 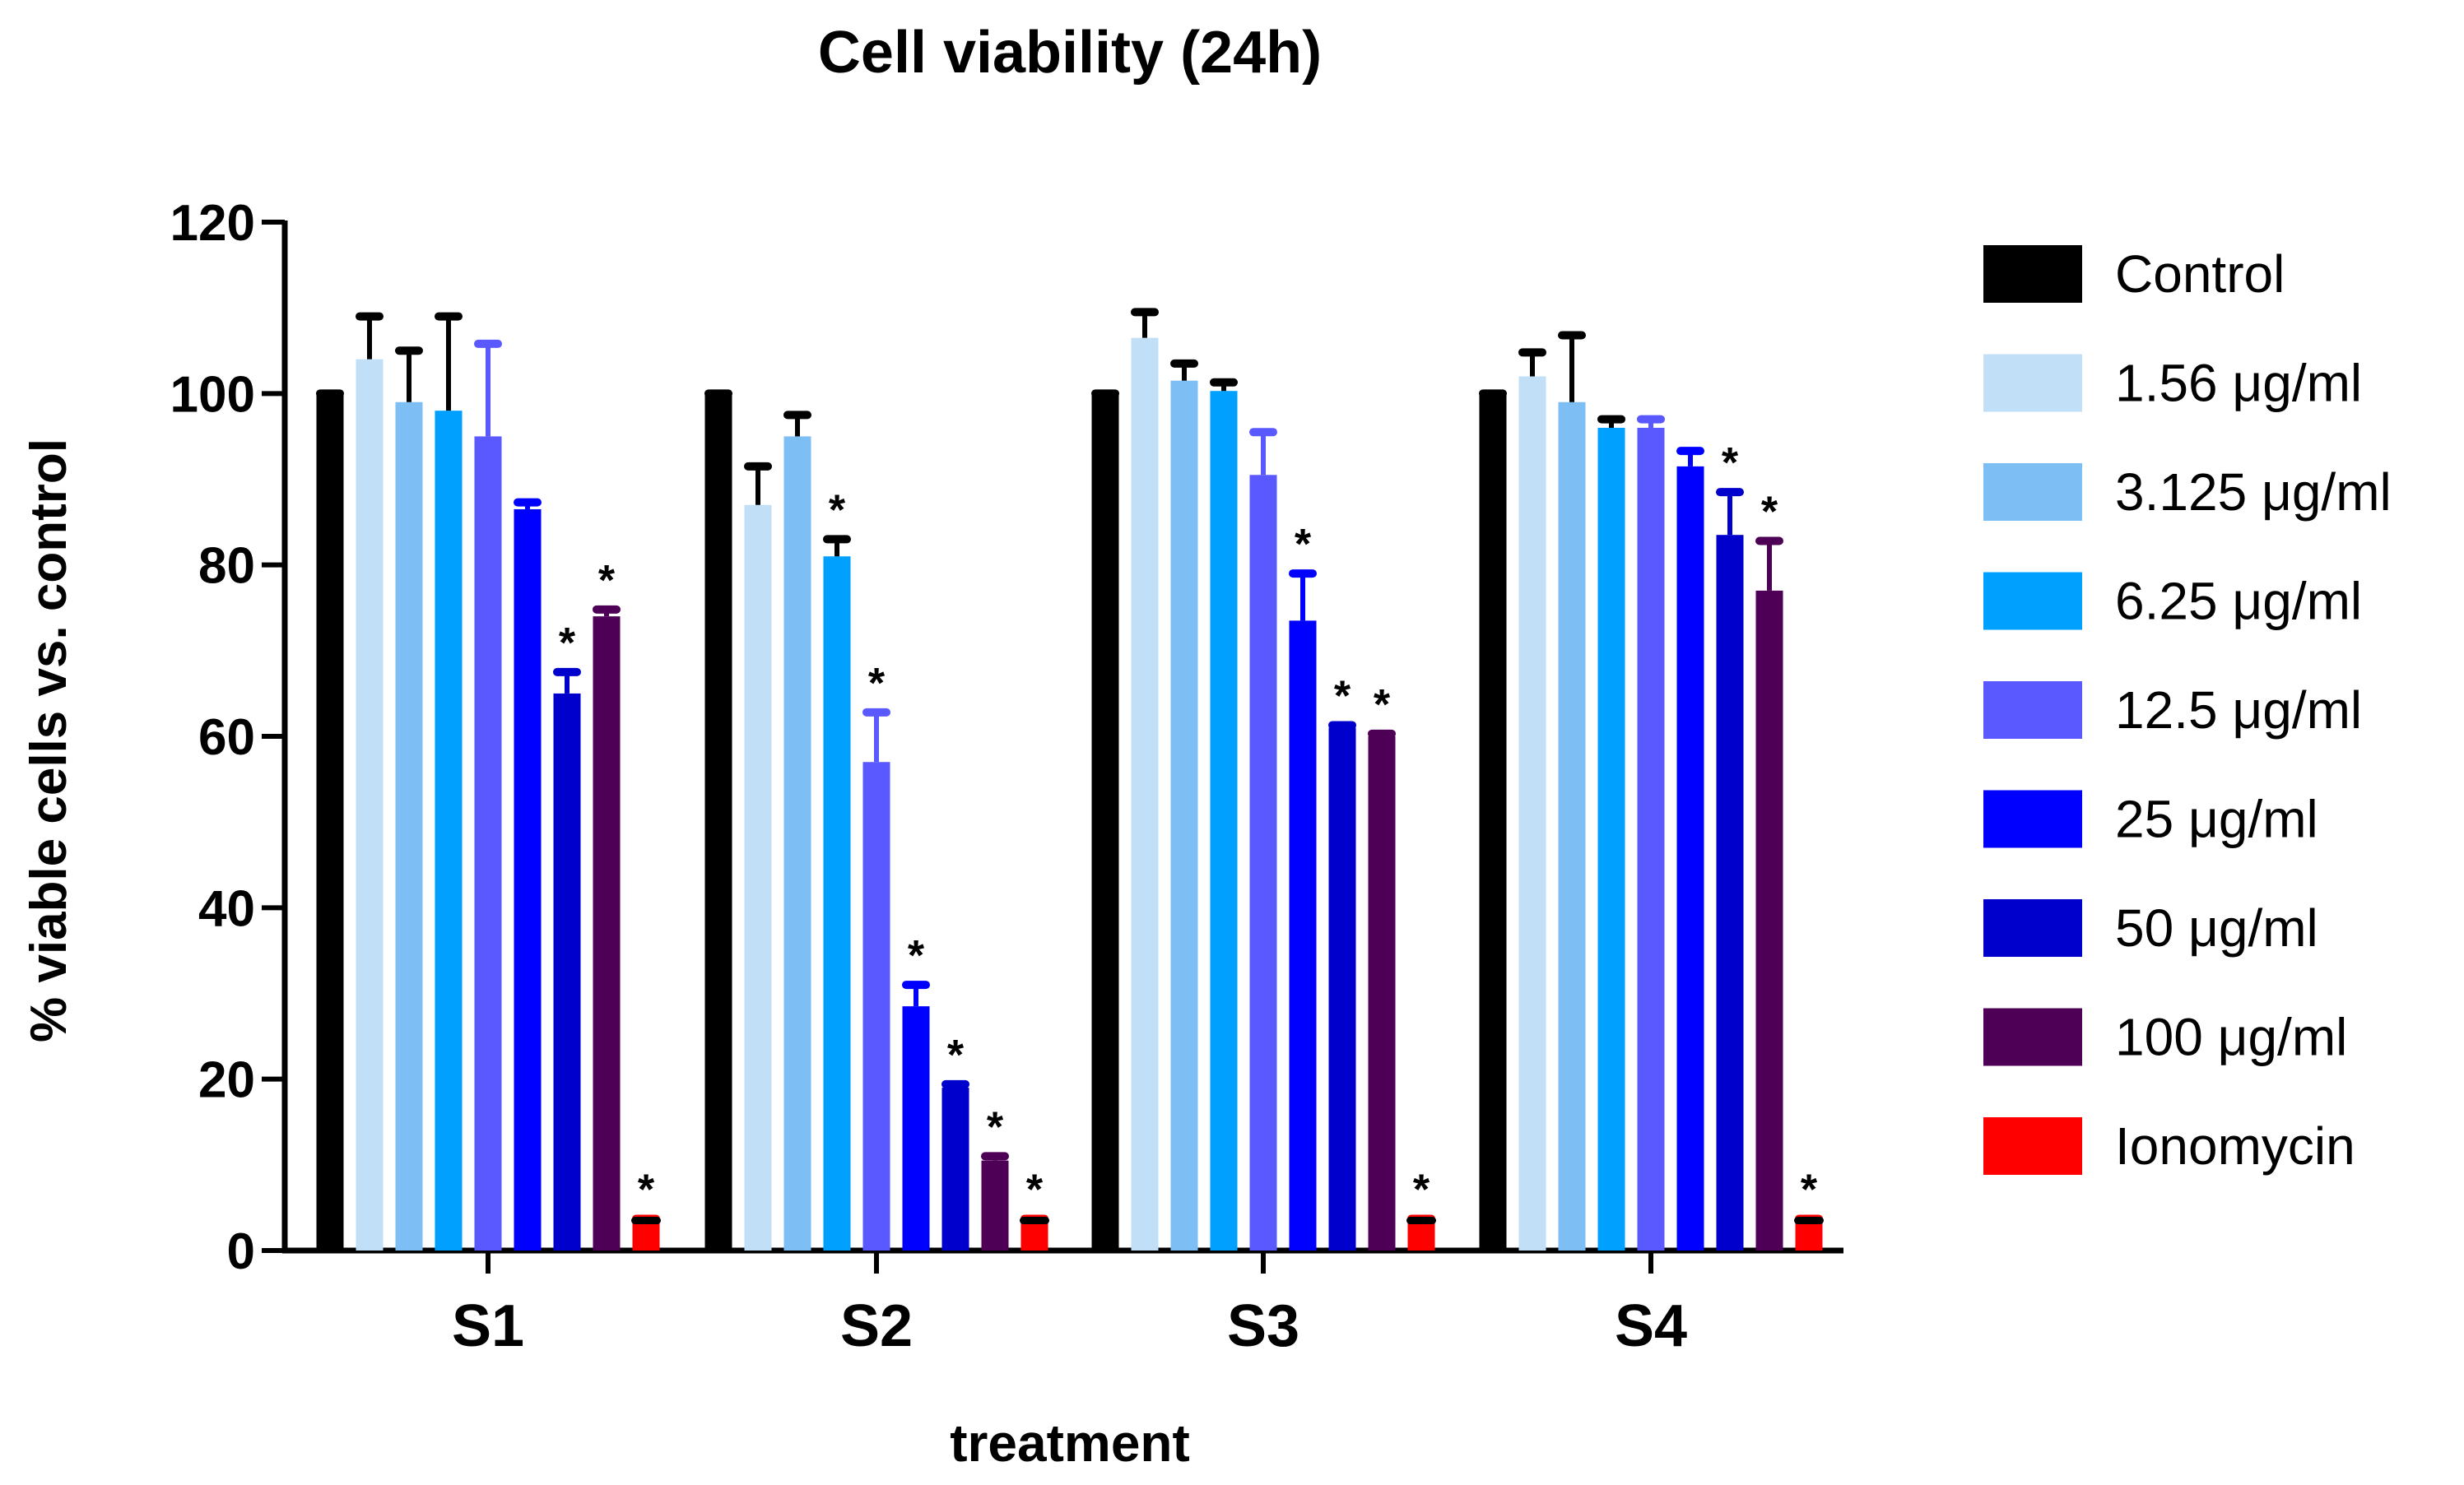 I want to click on legend-label: 1.56 μg/ml, so click(x=2238, y=383).